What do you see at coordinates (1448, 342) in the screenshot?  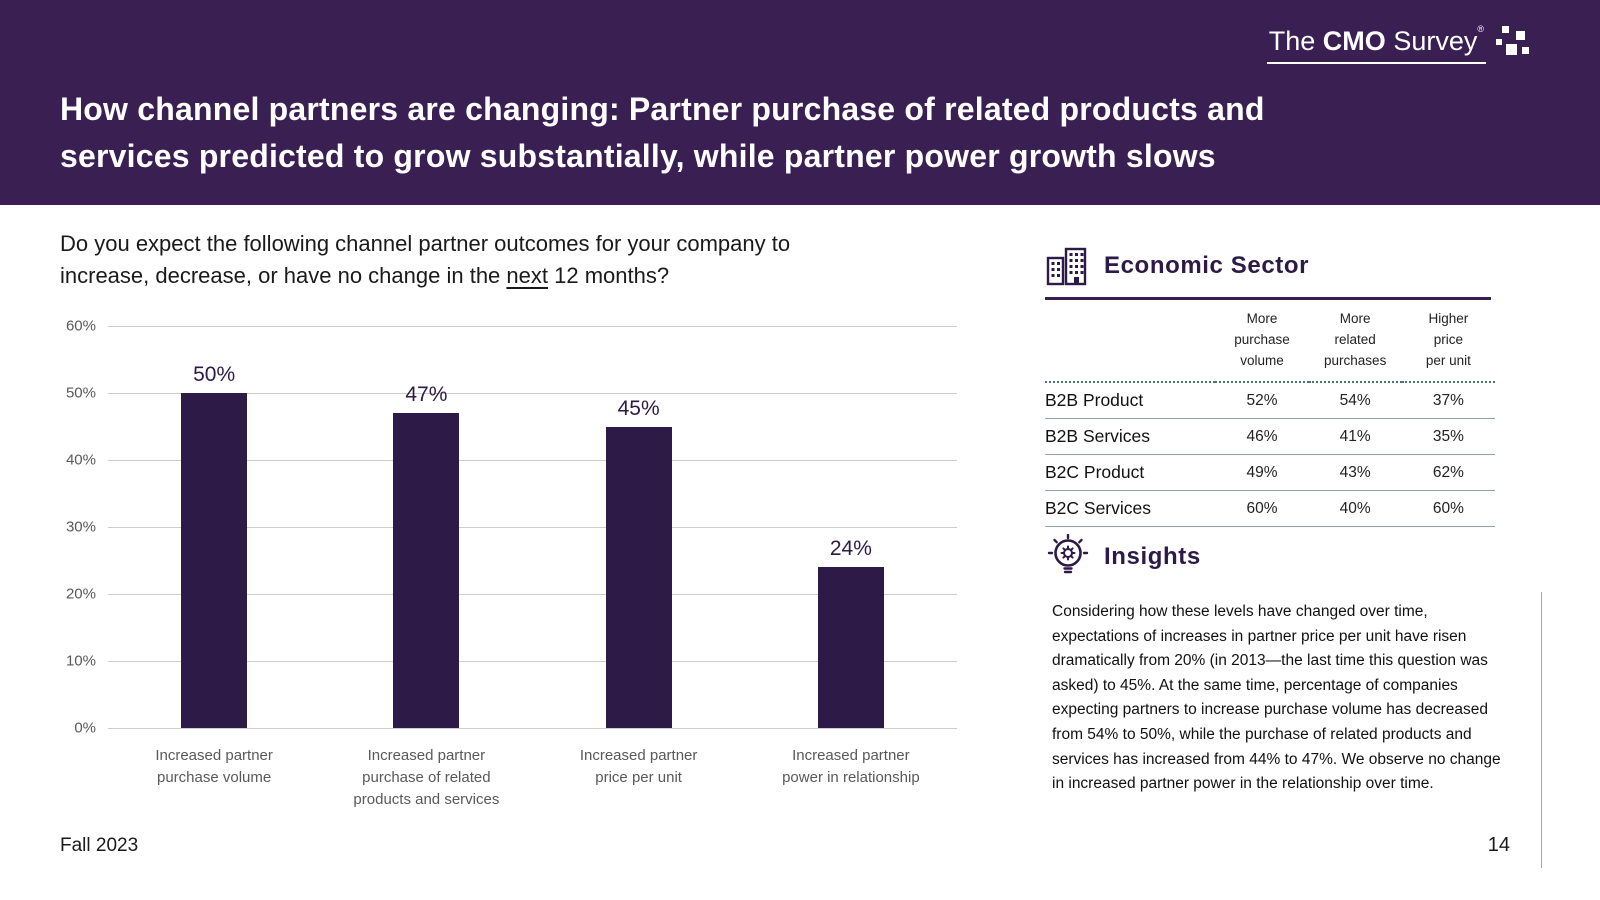 I see `column-header: Higher price per unit` at bounding box center [1448, 342].